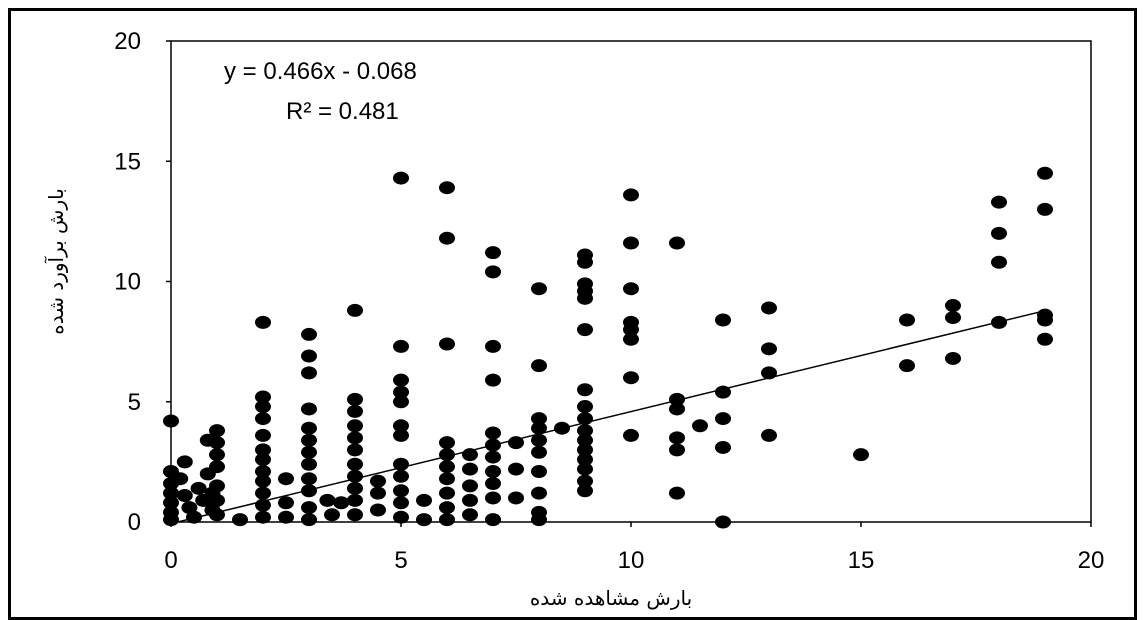 The height and width of the screenshot is (620, 1147). I want to click on y-tick-label: 5, so click(134, 402).